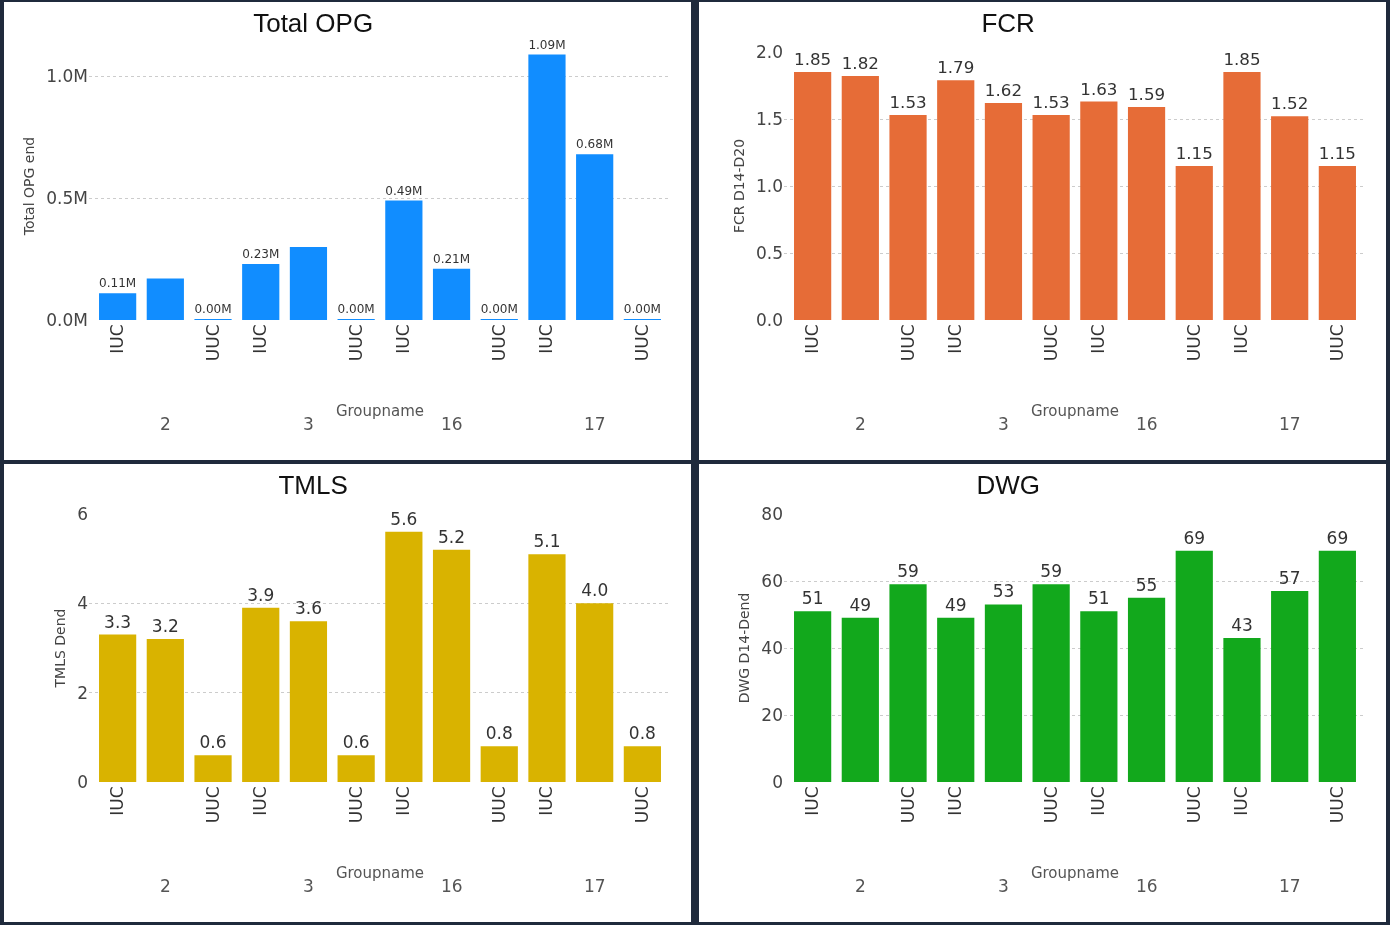  What do you see at coordinates (1242, 624) in the screenshot?
I see `data-label: 43` at bounding box center [1242, 624].